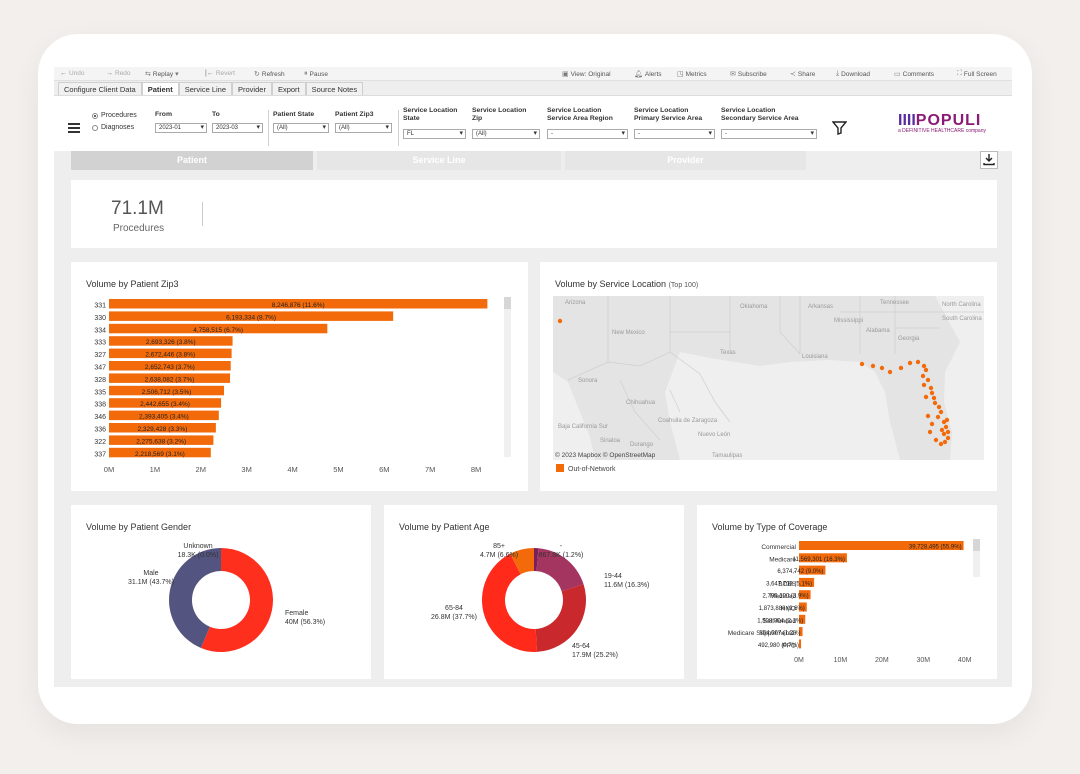 The width and height of the screenshot is (1080, 774). What do you see at coordinates (780, 621) in the screenshot?
I see `category-label: Self-funded` at bounding box center [780, 621].